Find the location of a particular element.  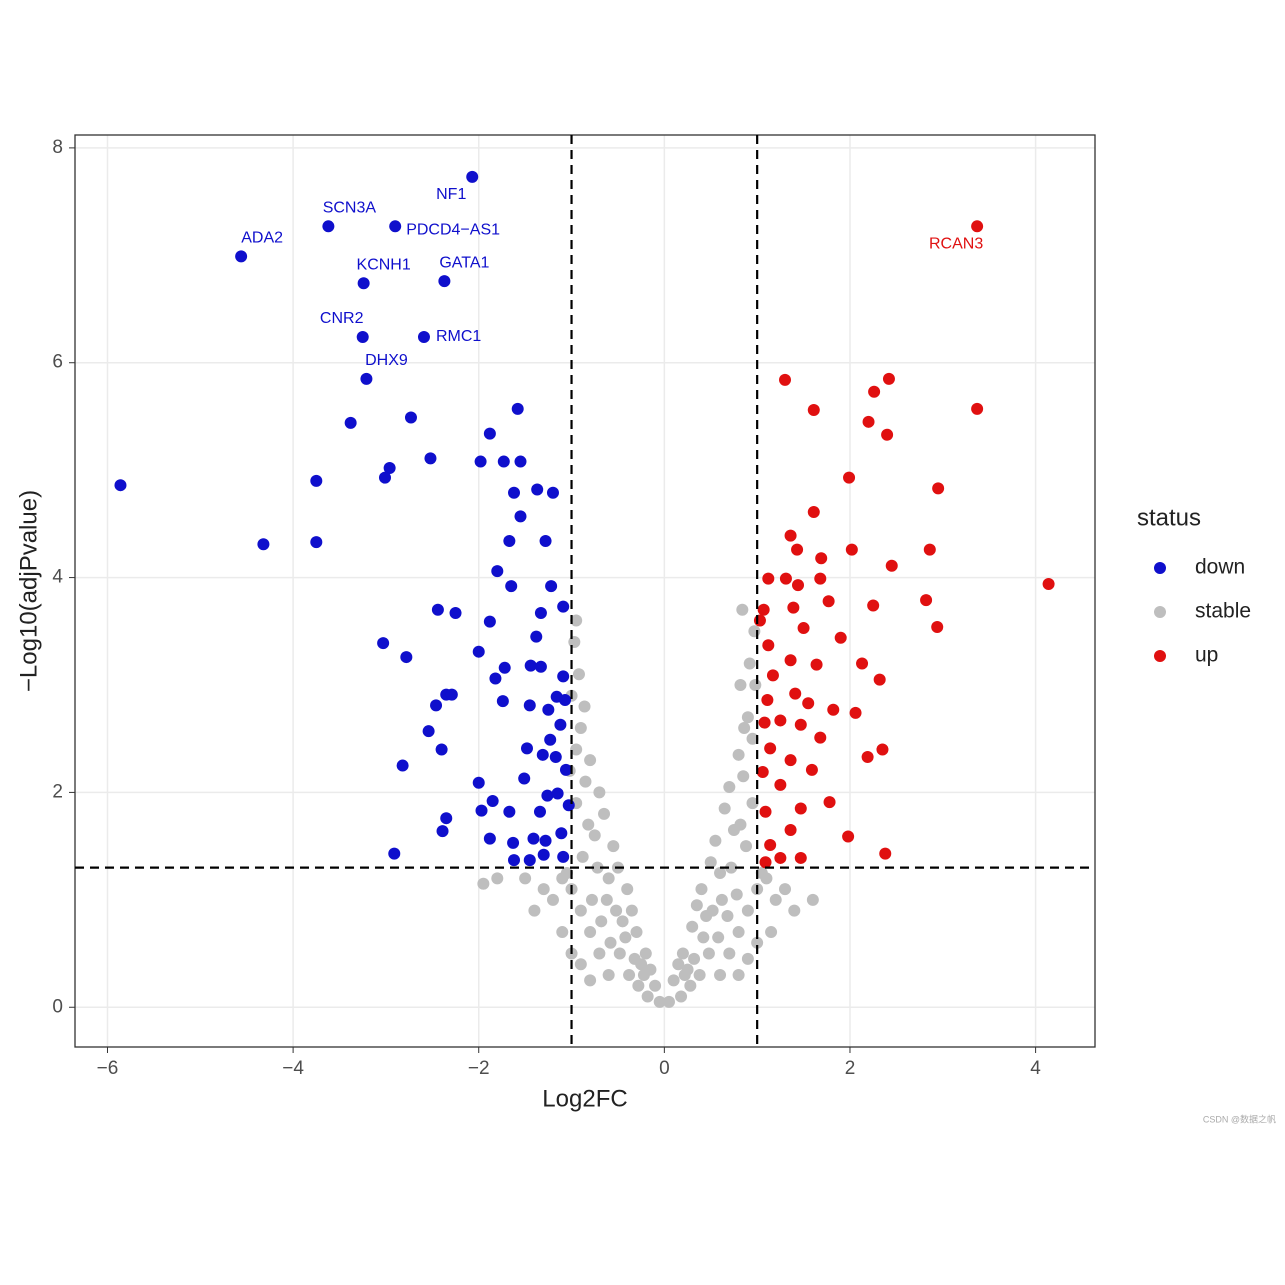

point-label: SCN3A is located at coordinates (350, 208).